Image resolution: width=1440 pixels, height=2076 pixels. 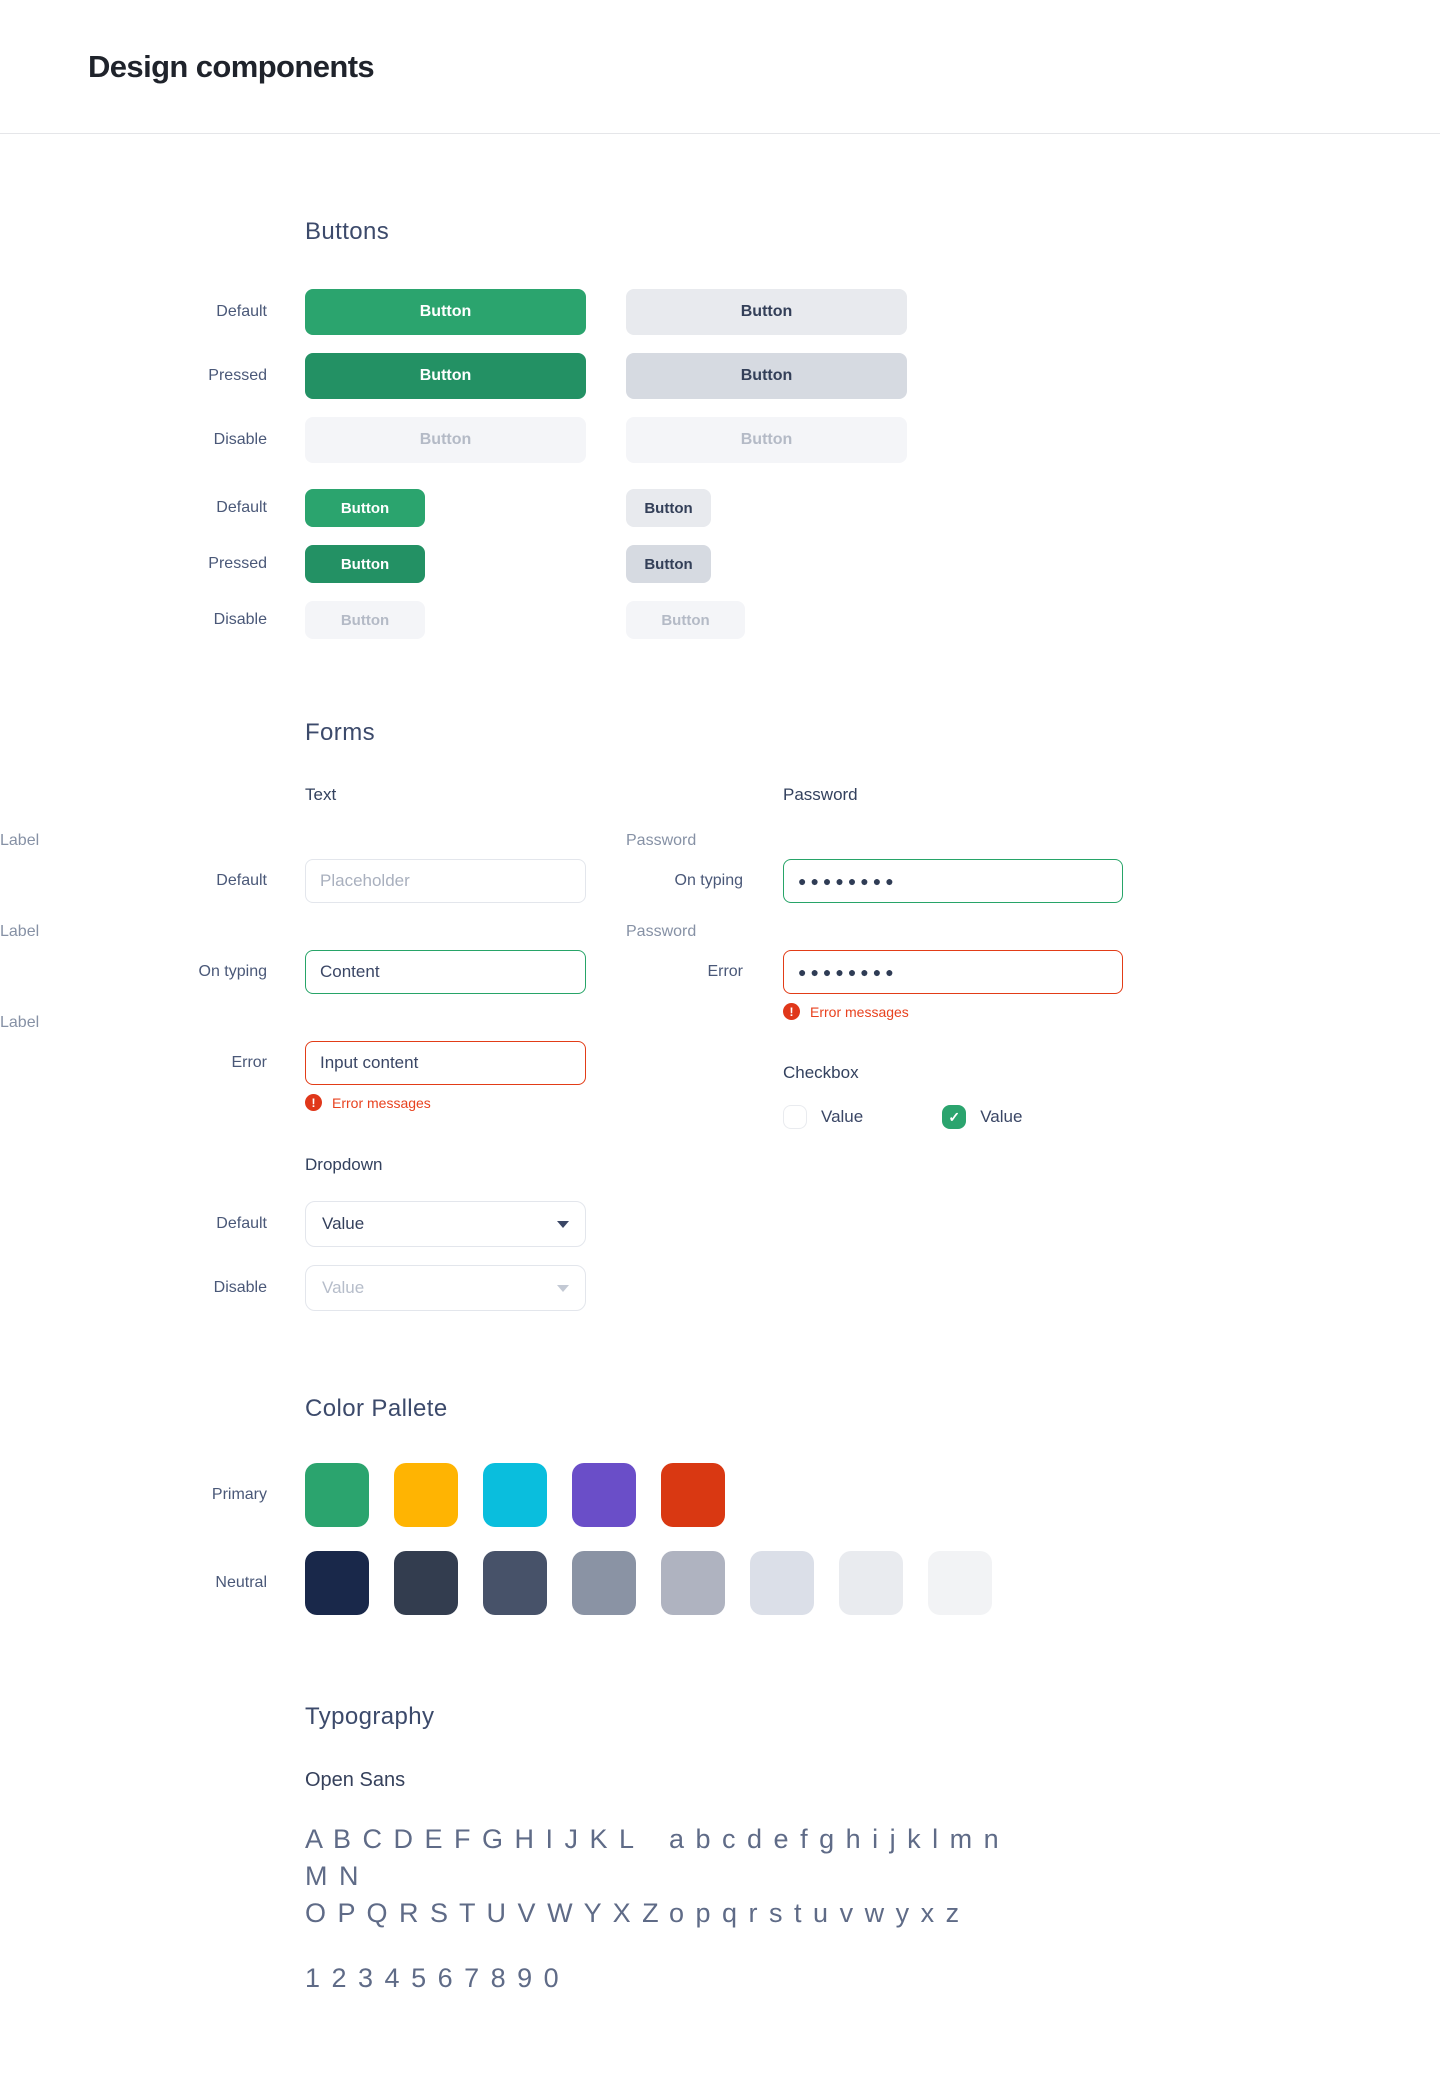 I want to click on dropdown-default: Value, so click(x=445, y=1224).